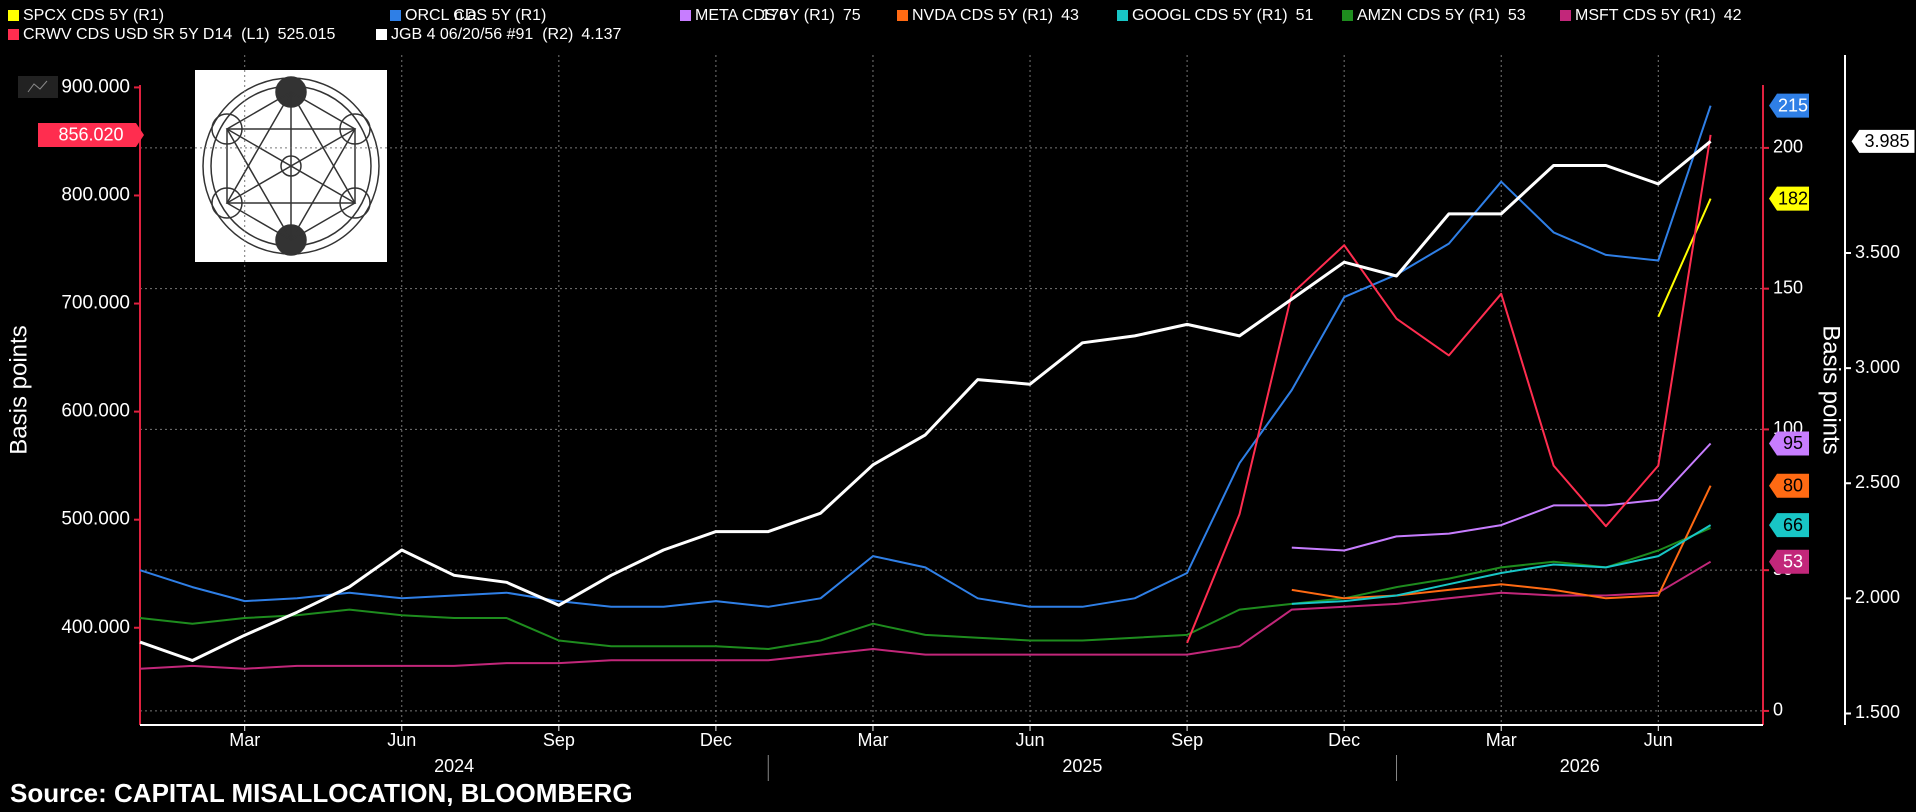 Image resolution: width=1916 pixels, height=812 pixels. Describe the element at coordinates (1788, 287) in the screenshot. I see `y2-tick-label: 150` at that location.